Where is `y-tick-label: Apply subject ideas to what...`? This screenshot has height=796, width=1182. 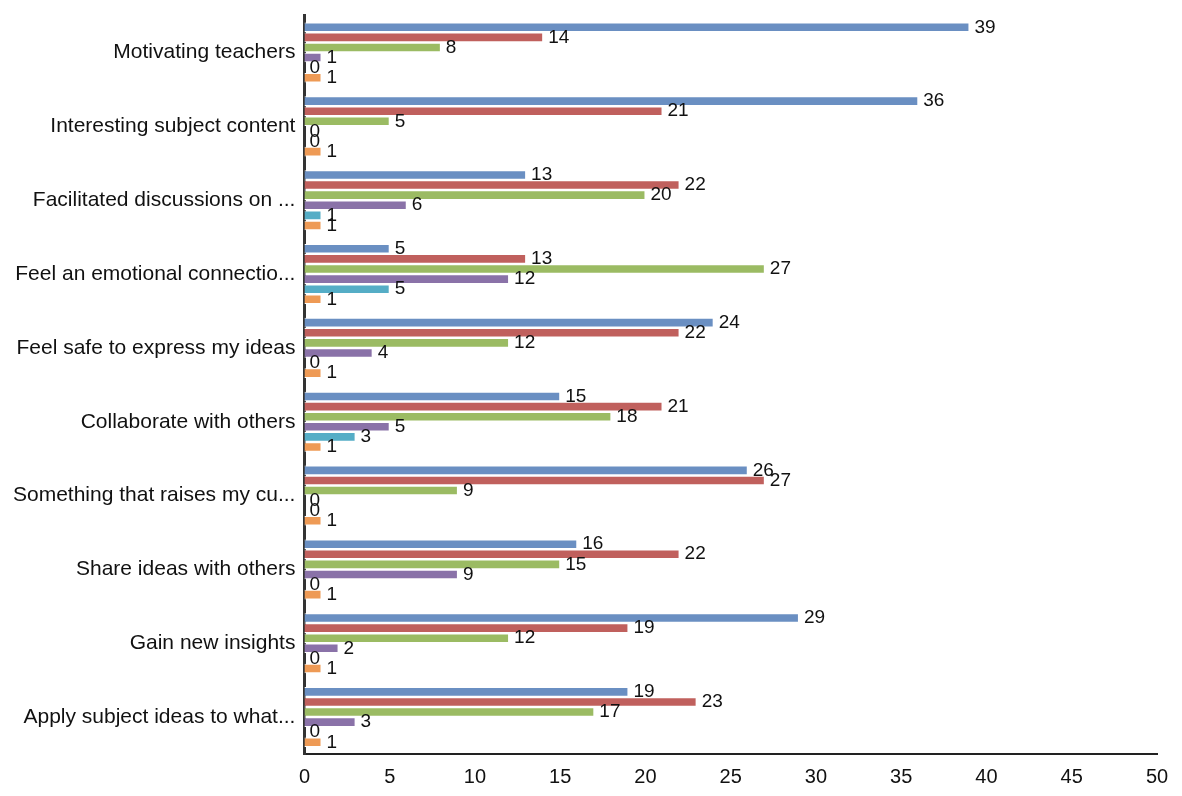
y-tick-label: Apply subject ideas to what... is located at coordinates (159, 715).